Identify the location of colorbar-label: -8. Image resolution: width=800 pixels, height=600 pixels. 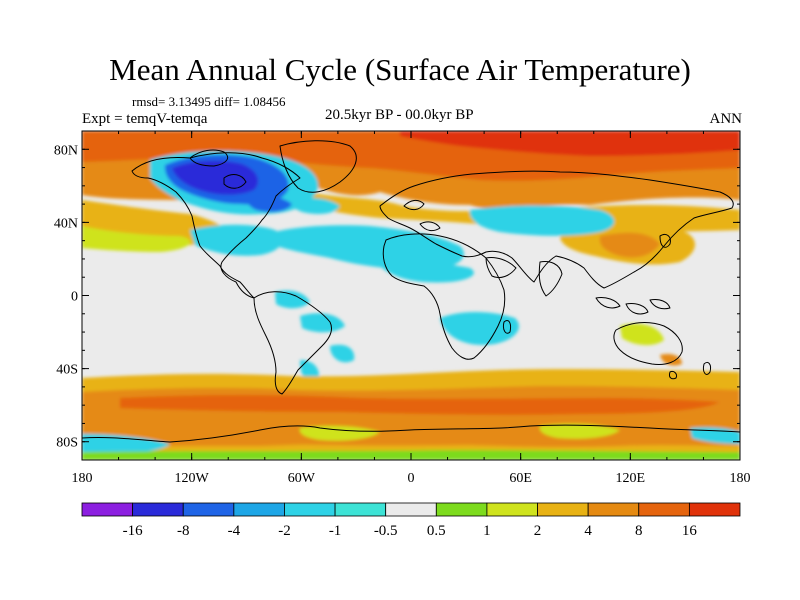
(183, 531).